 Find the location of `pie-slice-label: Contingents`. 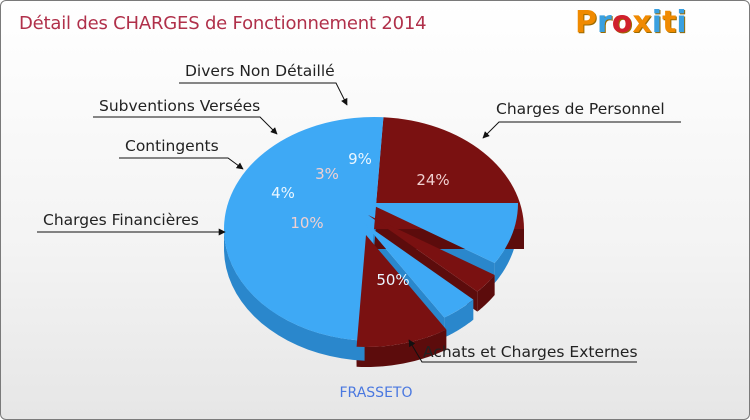

pie-slice-label: Contingents is located at coordinates (172, 146).